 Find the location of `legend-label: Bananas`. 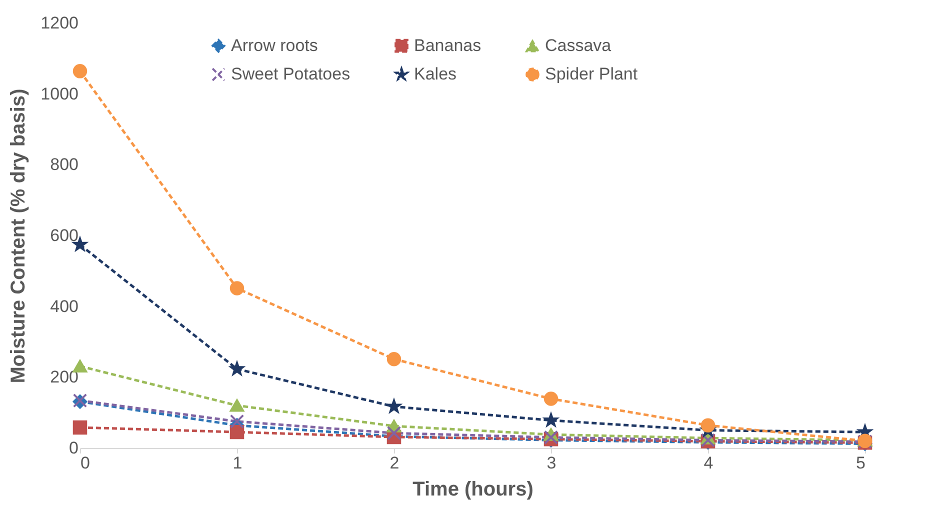

legend-label: Bananas is located at coordinates (448, 45).